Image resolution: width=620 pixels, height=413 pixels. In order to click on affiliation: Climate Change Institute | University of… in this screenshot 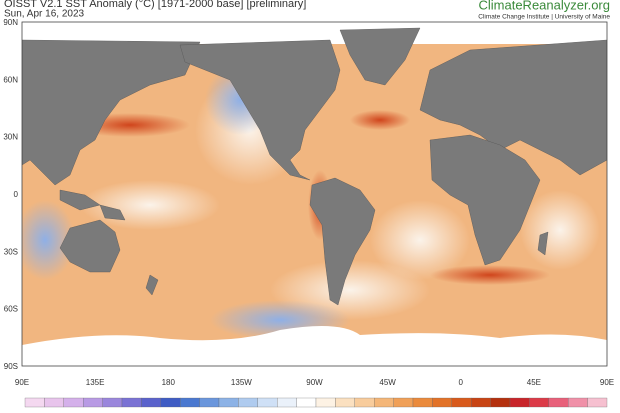, I will do `click(544, 17)`.